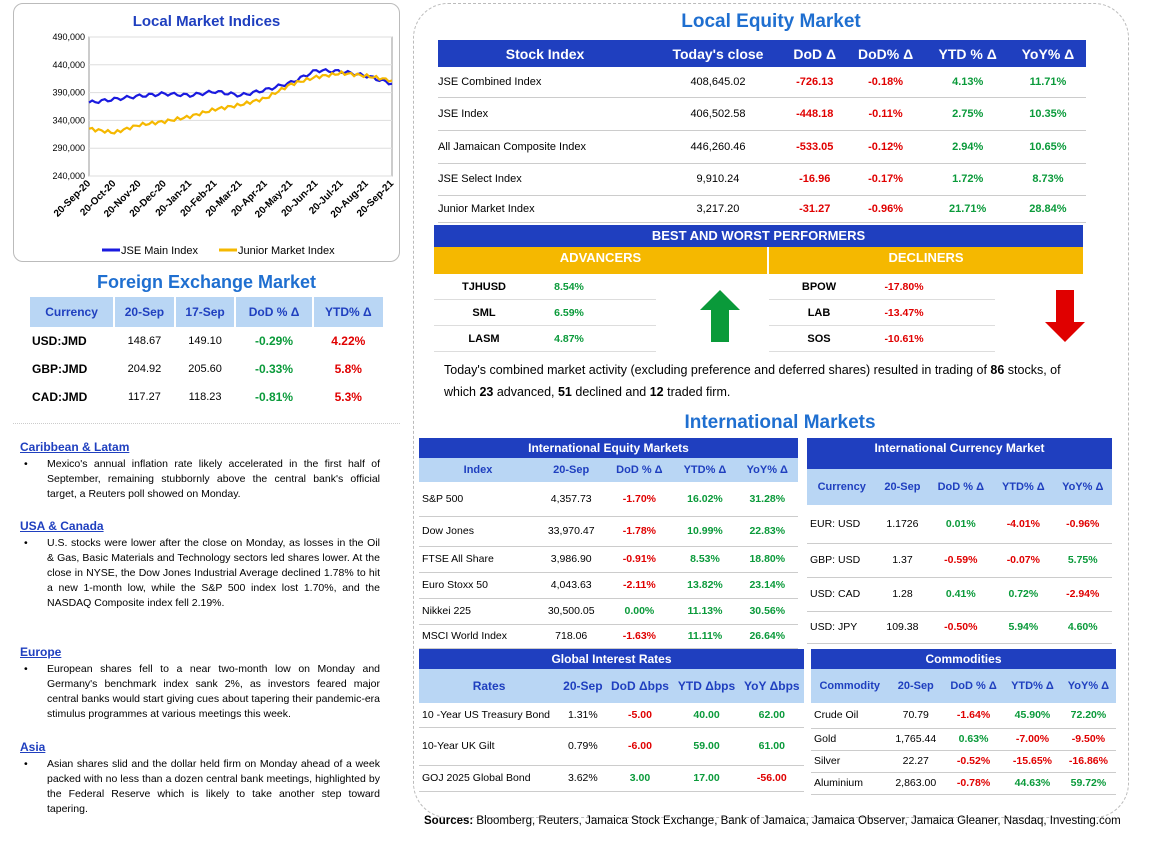 This screenshot has height=841, width=1153. I want to click on y-tick-label: 440,000, so click(68, 65).